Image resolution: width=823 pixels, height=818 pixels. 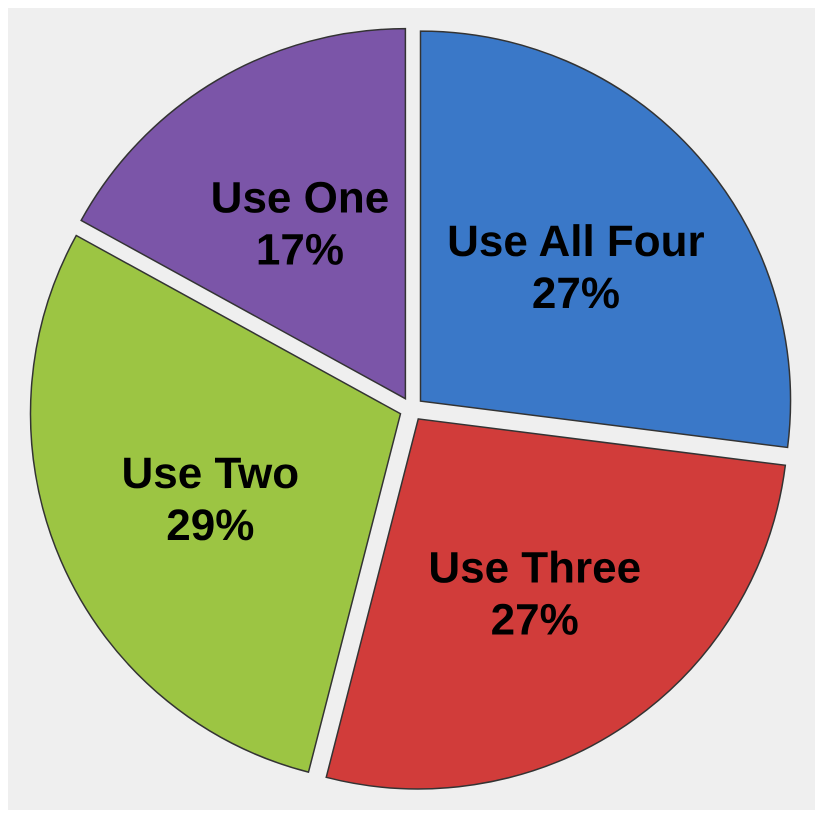 What do you see at coordinates (535, 567) in the screenshot?
I see `slice-label: Use Three` at bounding box center [535, 567].